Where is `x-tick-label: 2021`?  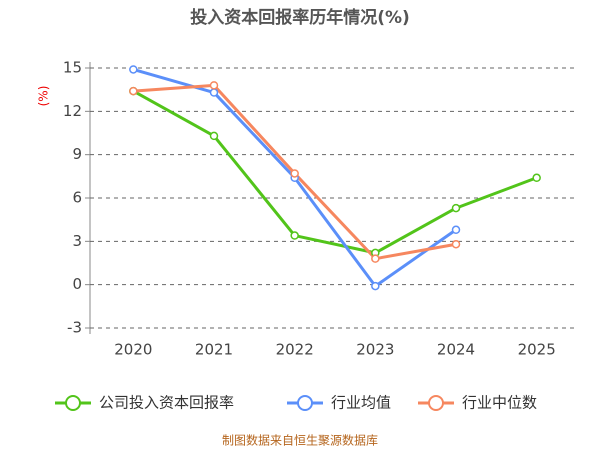 x-tick-label: 2021 is located at coordinates (214, 350).